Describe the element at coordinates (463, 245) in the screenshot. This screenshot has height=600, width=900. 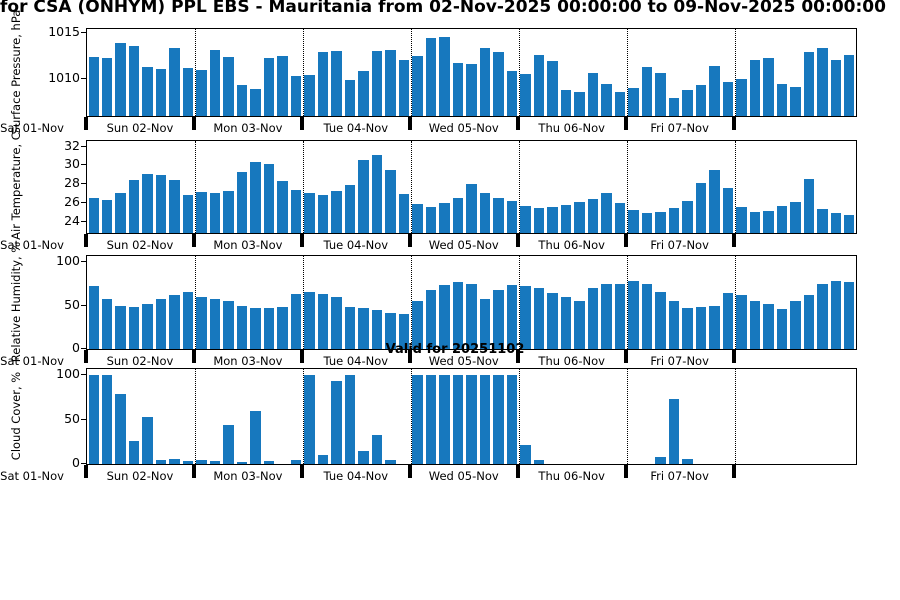
I see `day-label: Wed 05-Nov` at that location.